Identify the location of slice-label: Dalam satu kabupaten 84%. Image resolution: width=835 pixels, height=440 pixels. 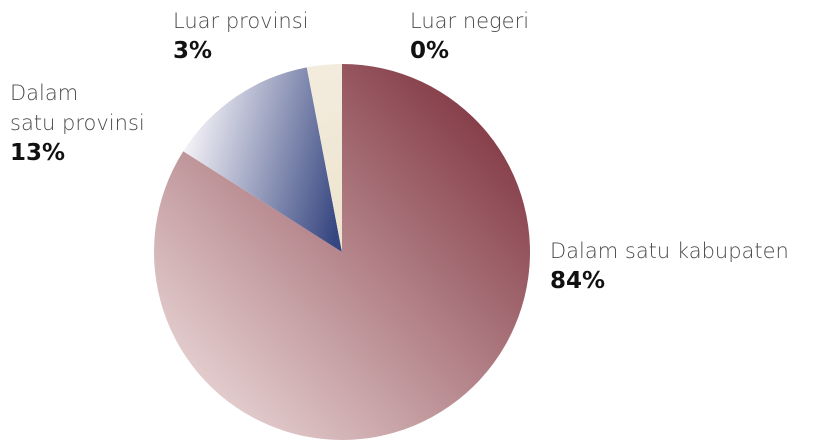
(669, 266).